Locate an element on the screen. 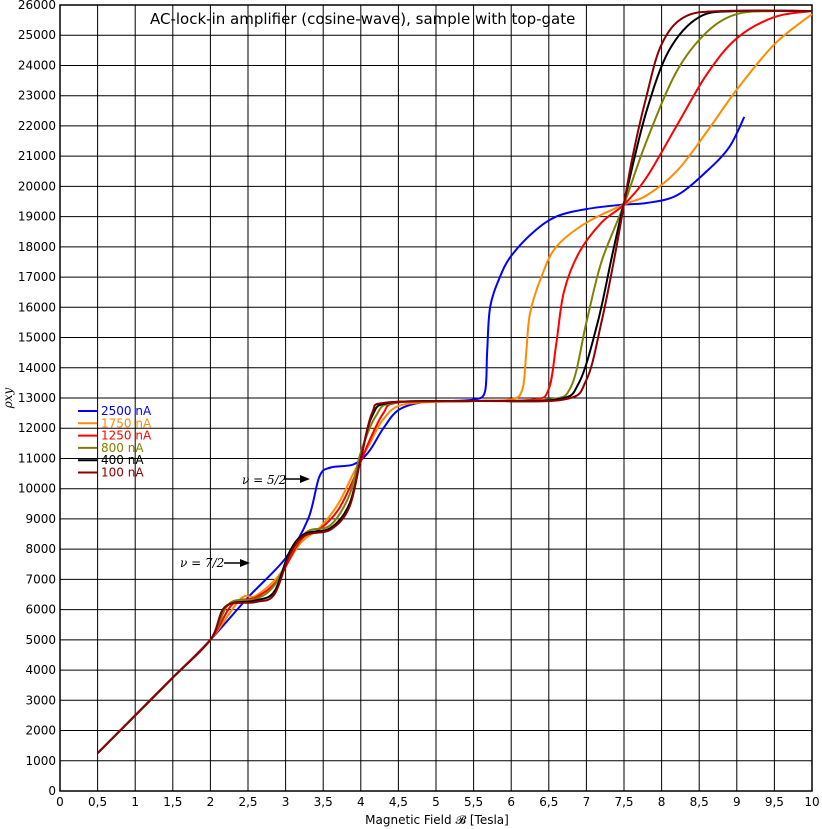  y-tick-label: 15000 is located at coordinates (37, 338).